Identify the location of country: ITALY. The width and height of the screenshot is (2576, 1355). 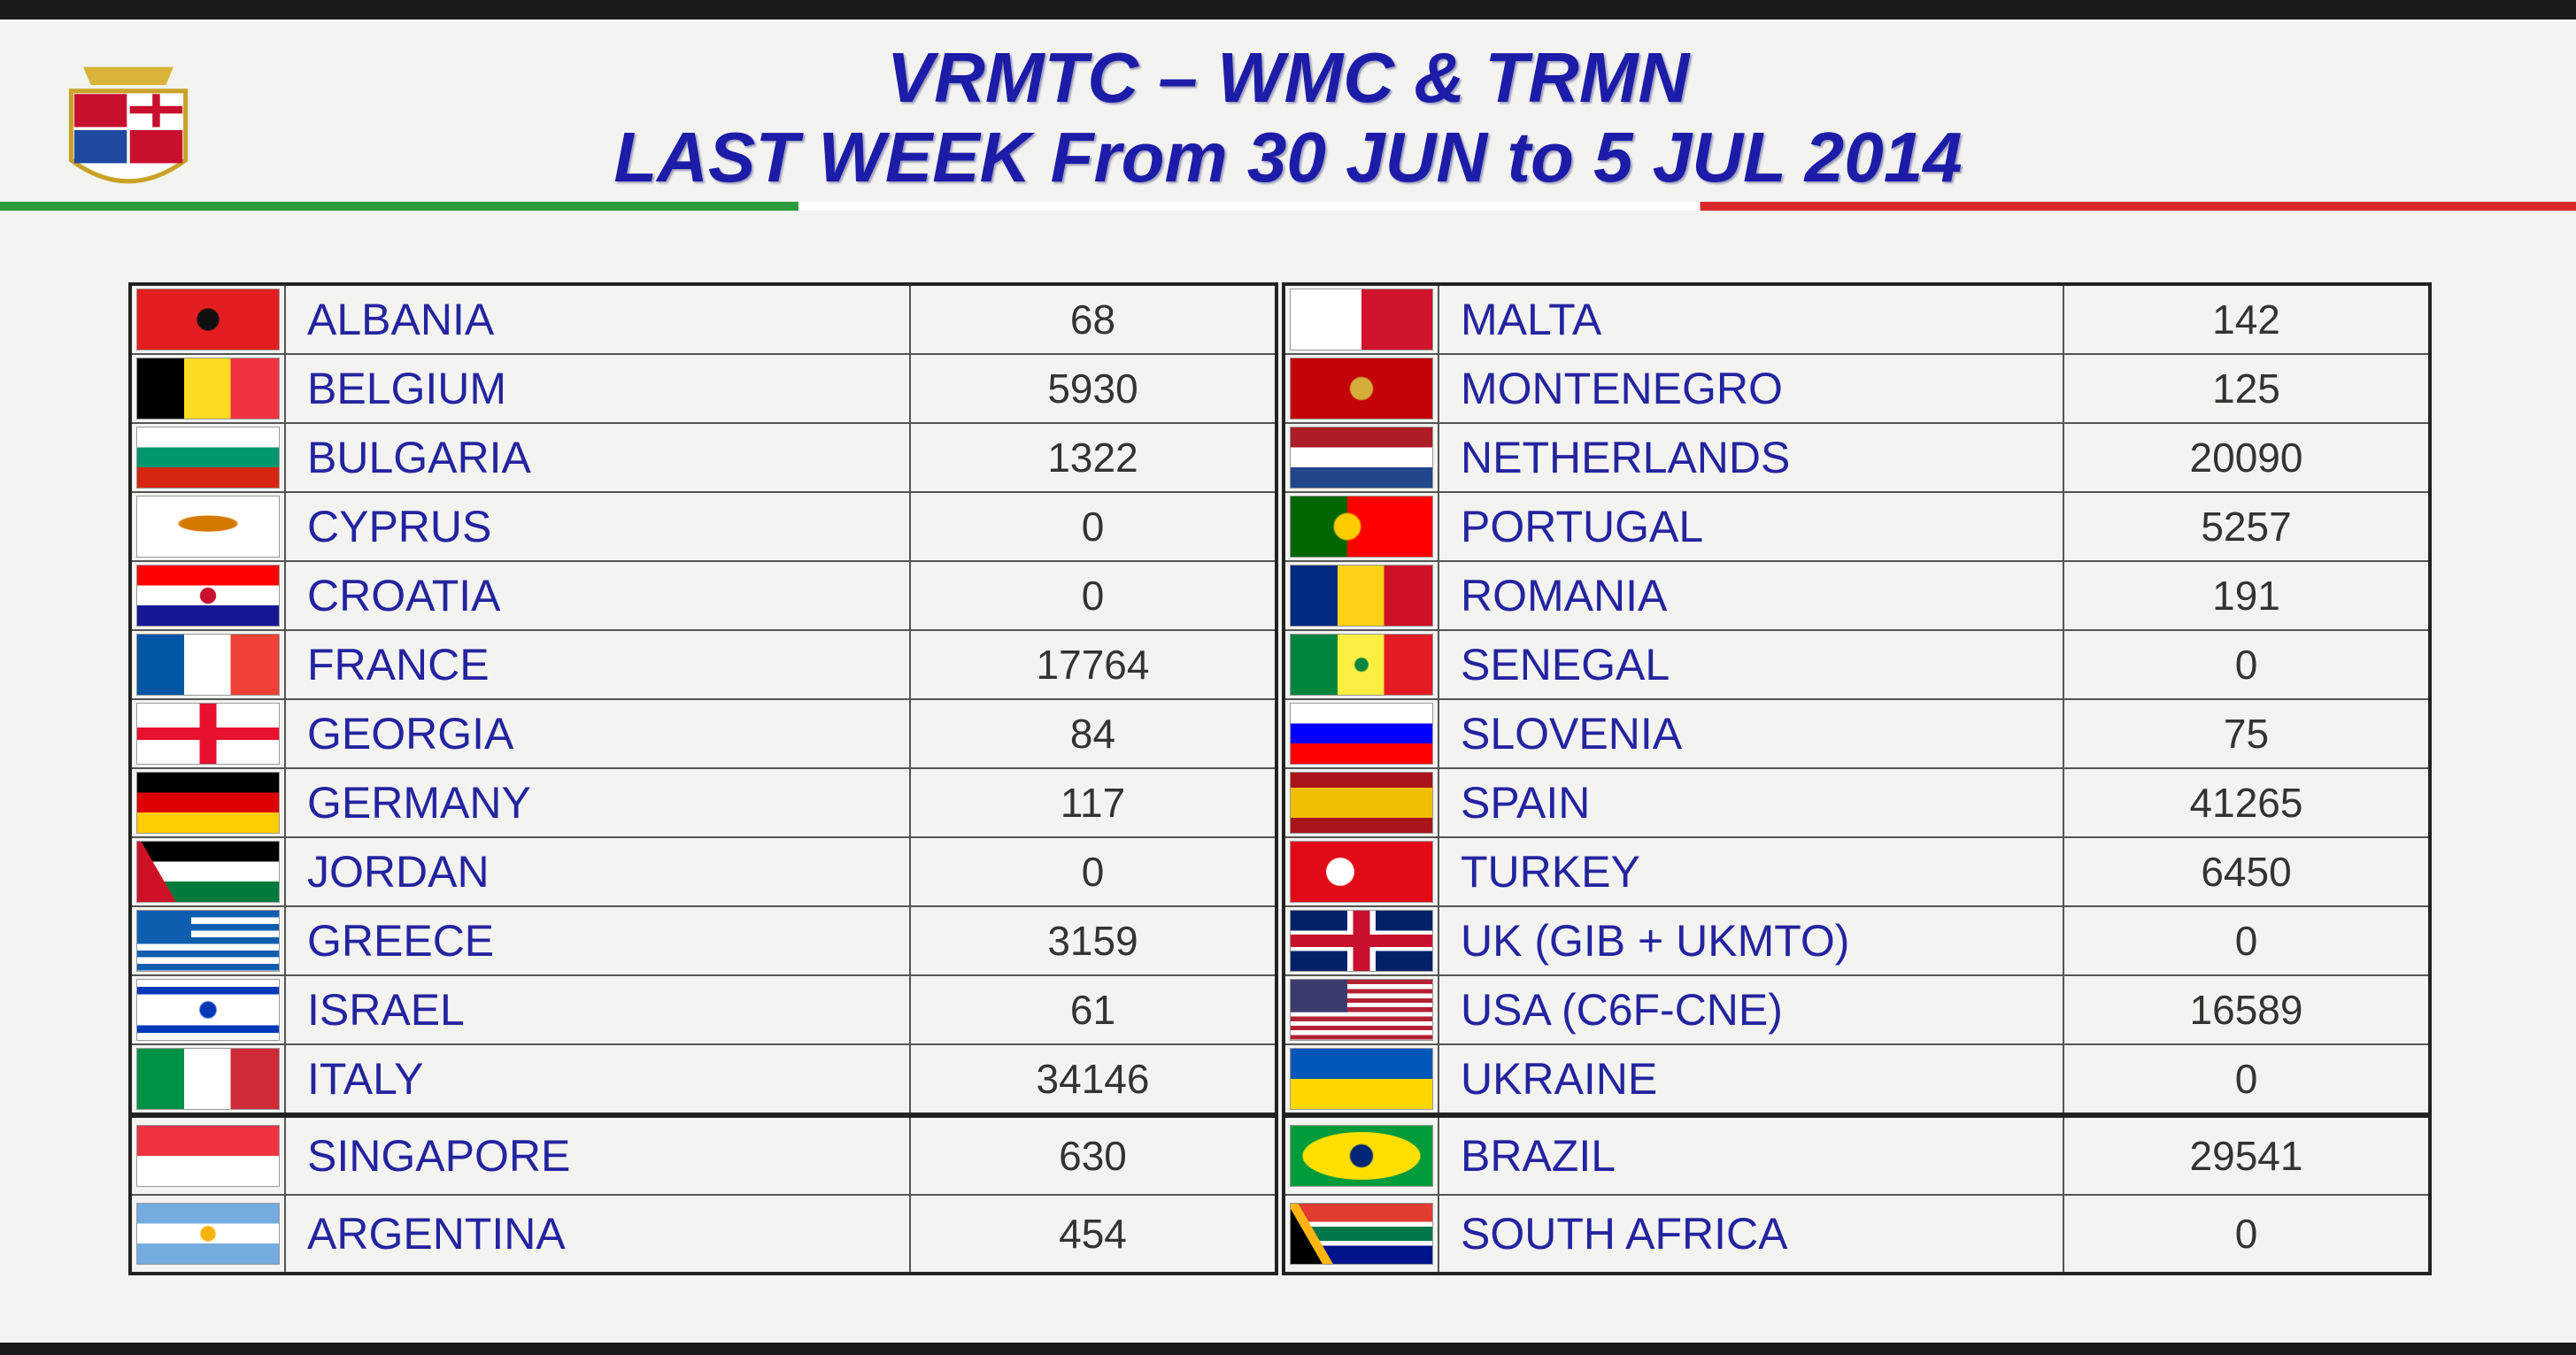
(597, 1079).